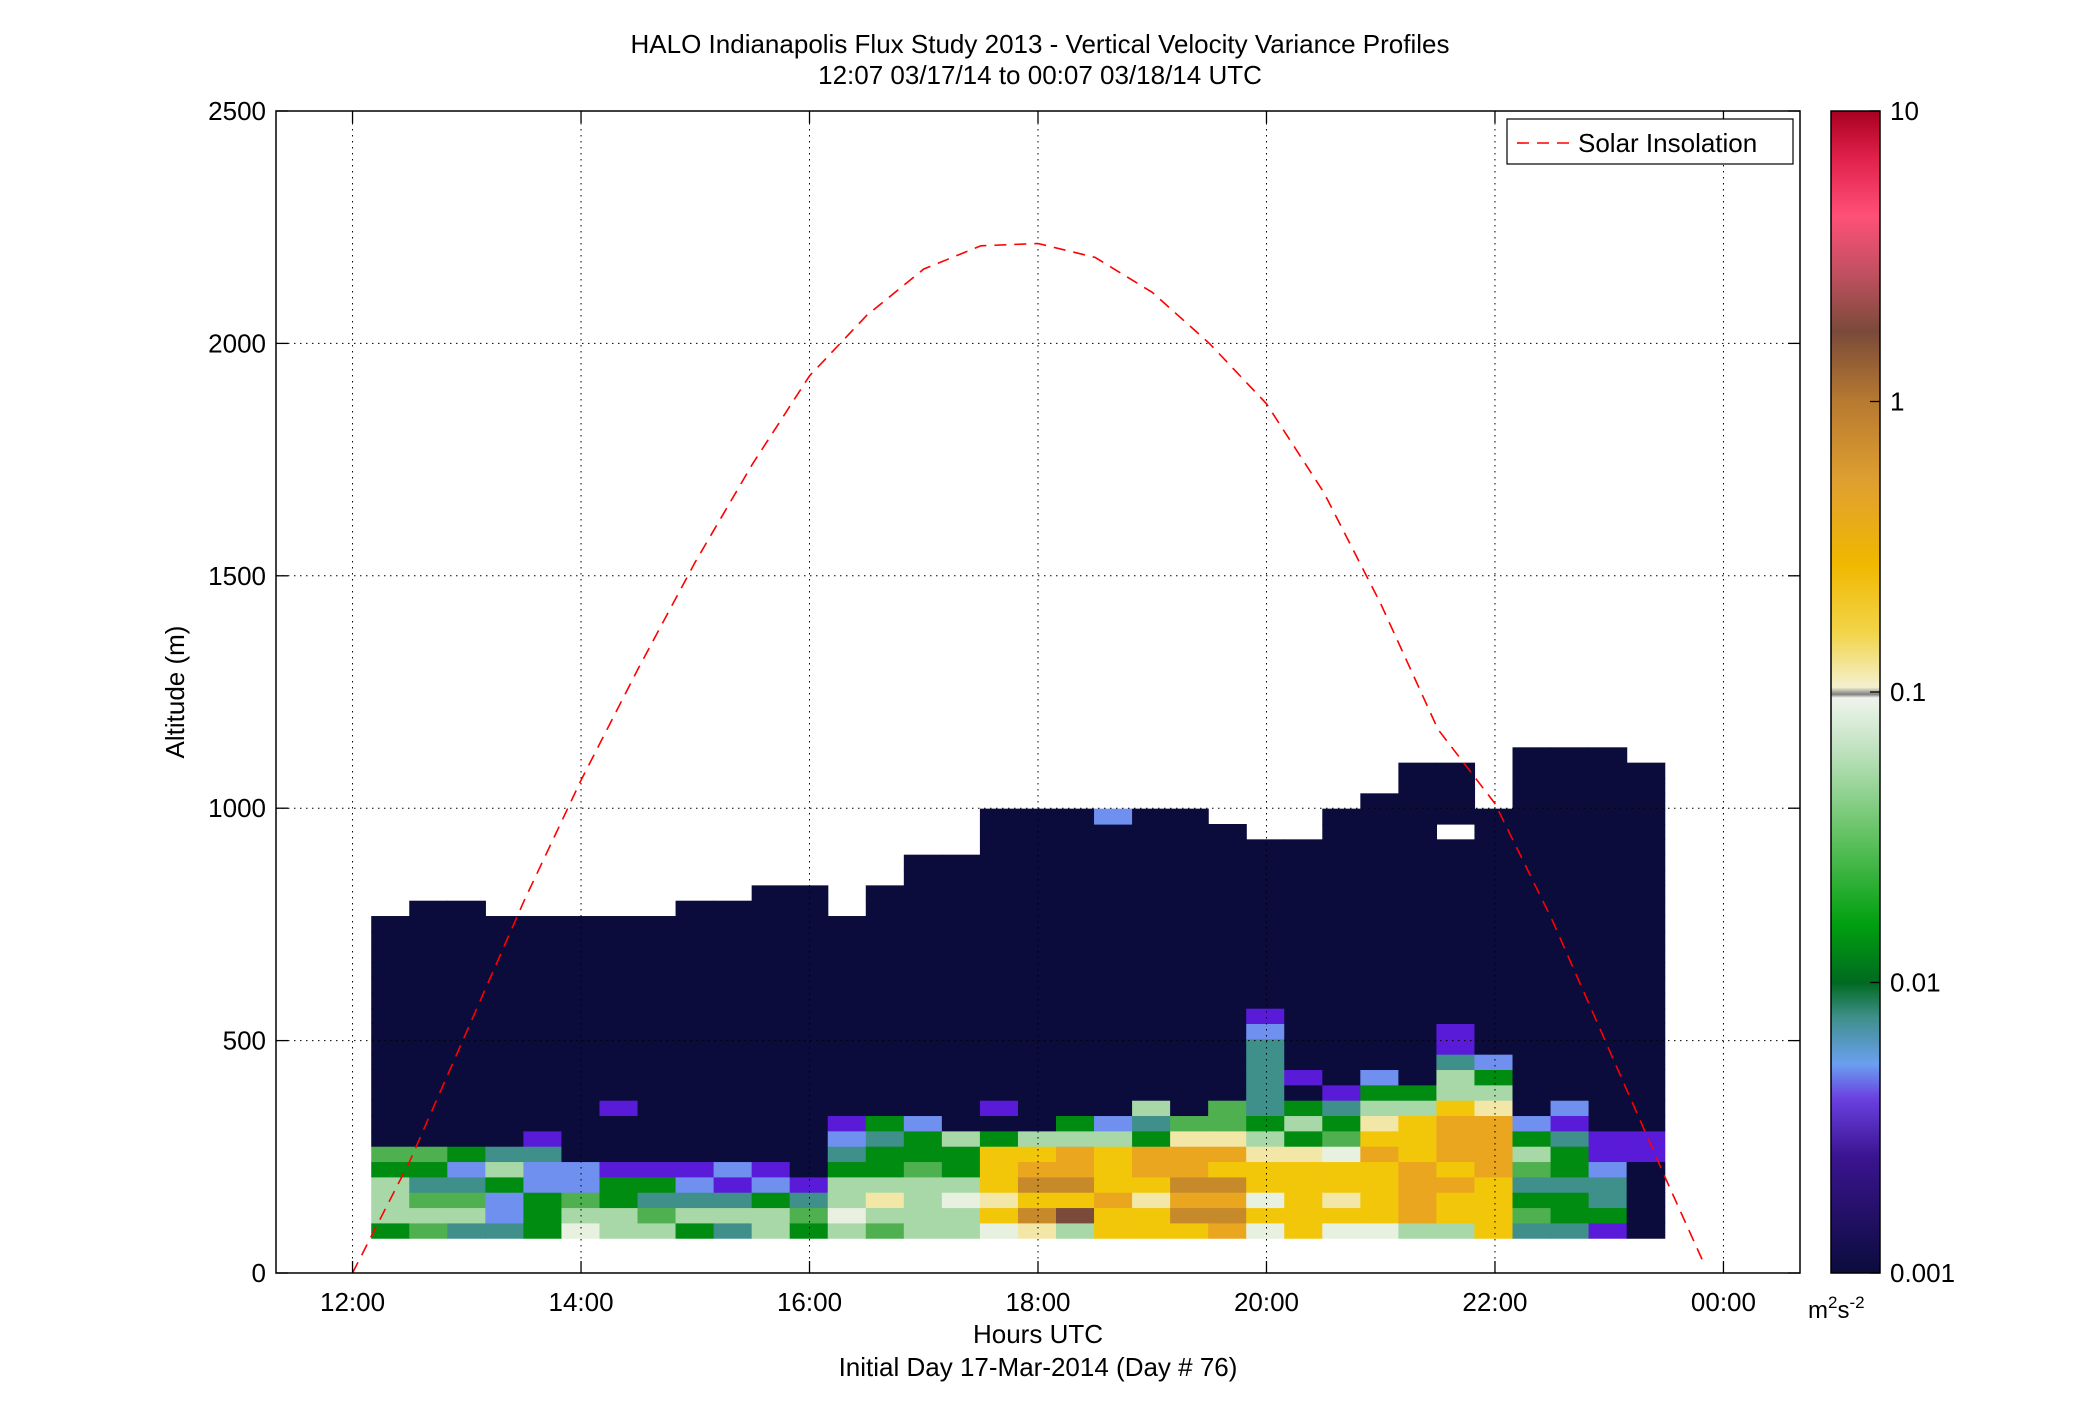  What do you see at coordinates (1038, 1367) in the screenshot?
I see `x-axis-secondary-label: Initial Day 17-Mar-2014 (Day # 76)` at bounding box center [1038, 1367].